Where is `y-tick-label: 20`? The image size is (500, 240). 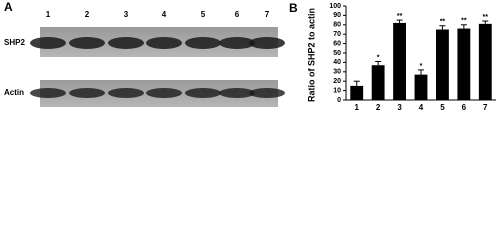
y-tick-label: 20 is located at coordinates (337, 81).